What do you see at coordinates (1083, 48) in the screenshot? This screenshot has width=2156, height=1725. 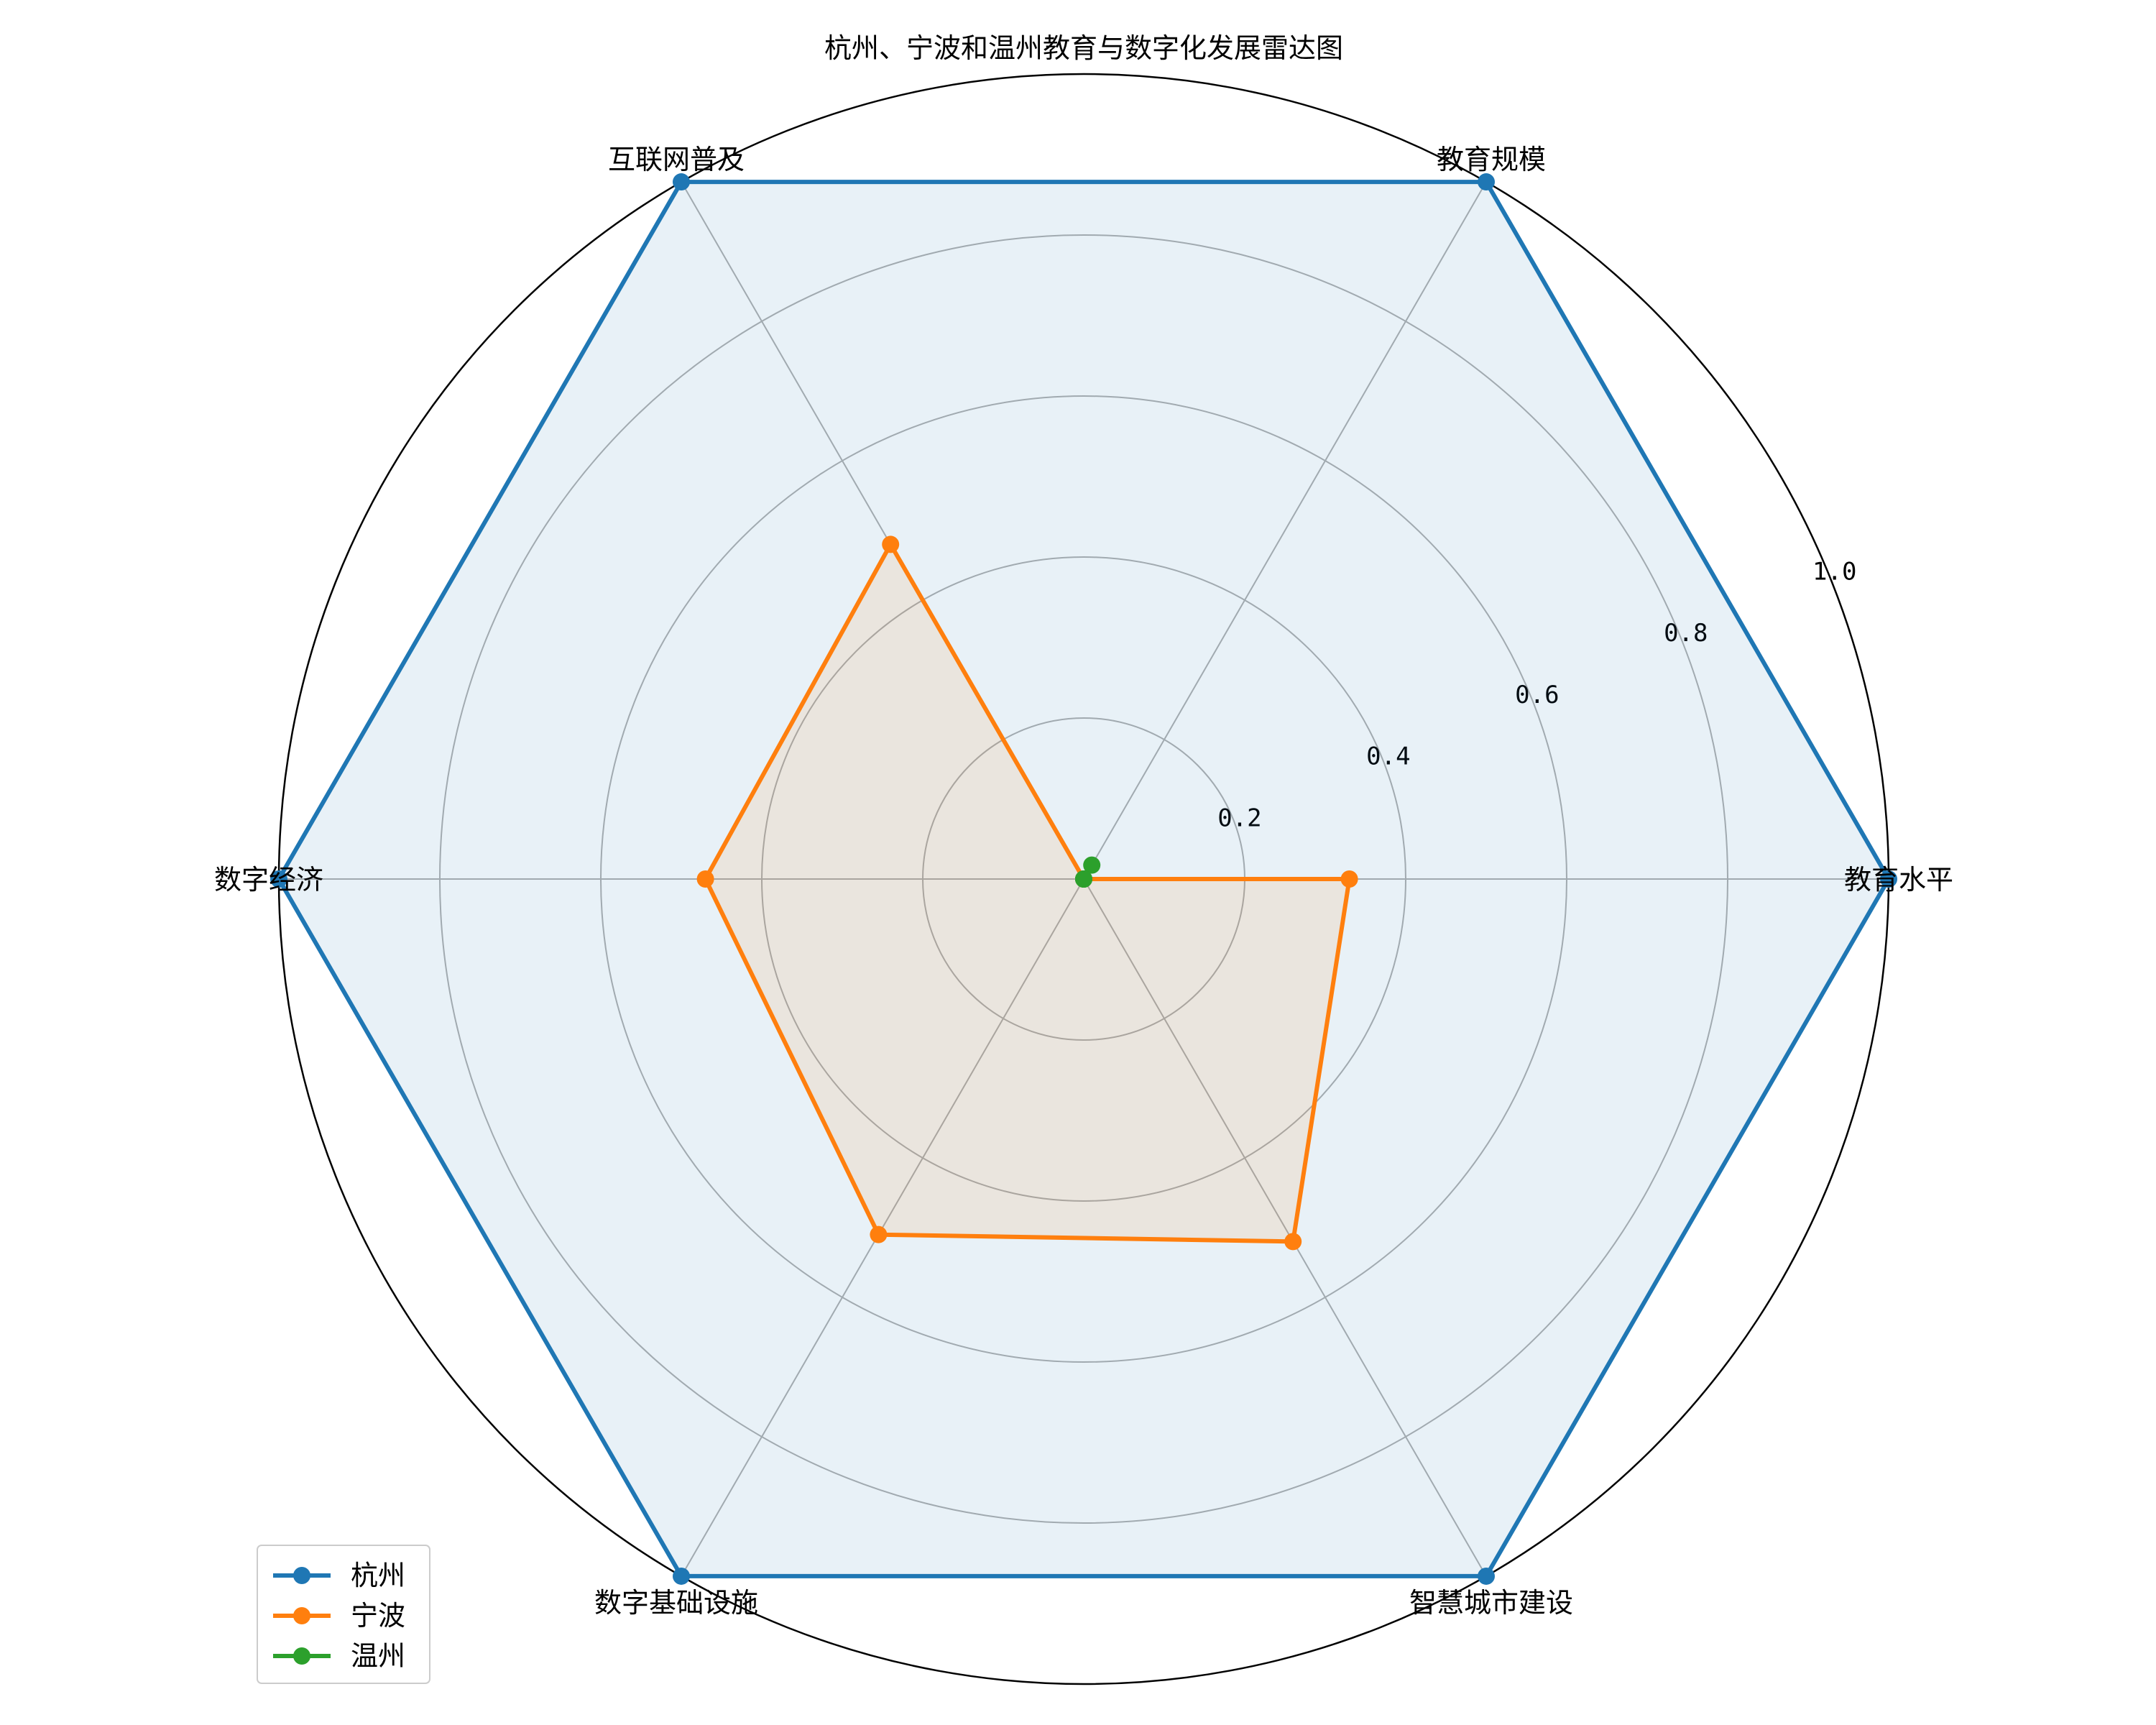 I see `chart-title: 杭州、宁波和温州教育与数字化发展雷达图` at bounding box center [1083, 48].